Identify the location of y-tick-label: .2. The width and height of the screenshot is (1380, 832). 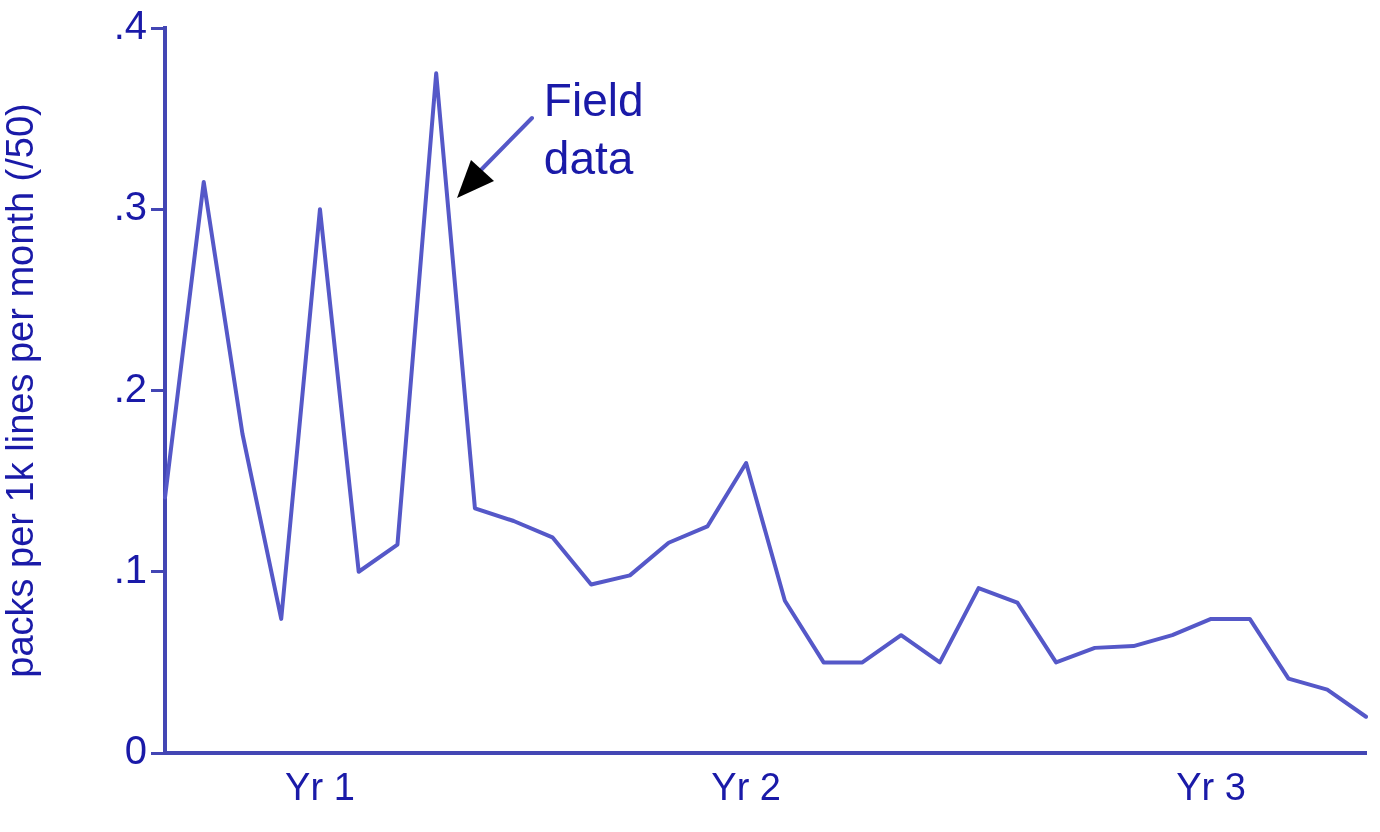
(130, 387).